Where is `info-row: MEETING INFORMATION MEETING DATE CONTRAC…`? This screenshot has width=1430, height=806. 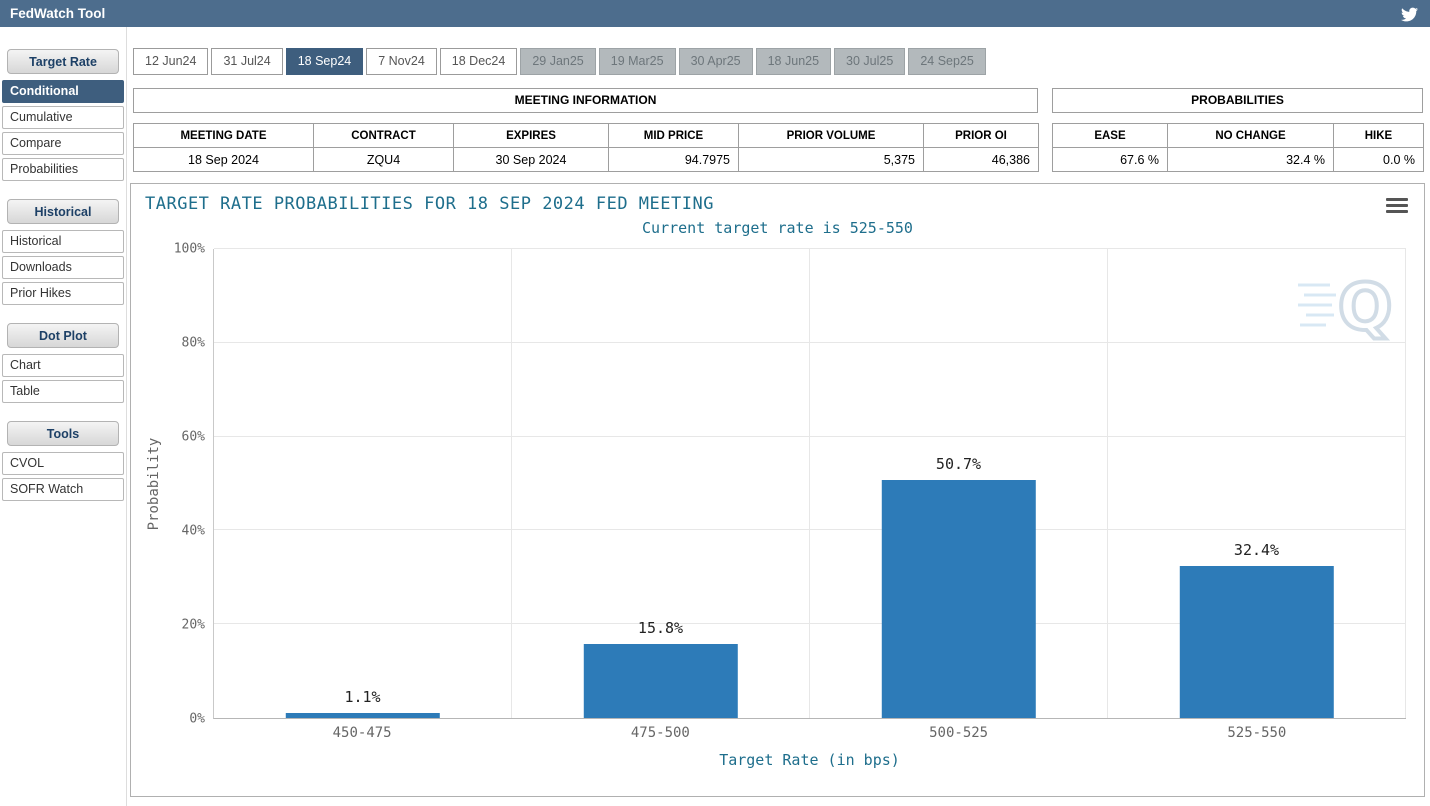 info-row: MEETING INFORMATION MEETING DATE CONTRAC… is located at coordinates (781, 130).